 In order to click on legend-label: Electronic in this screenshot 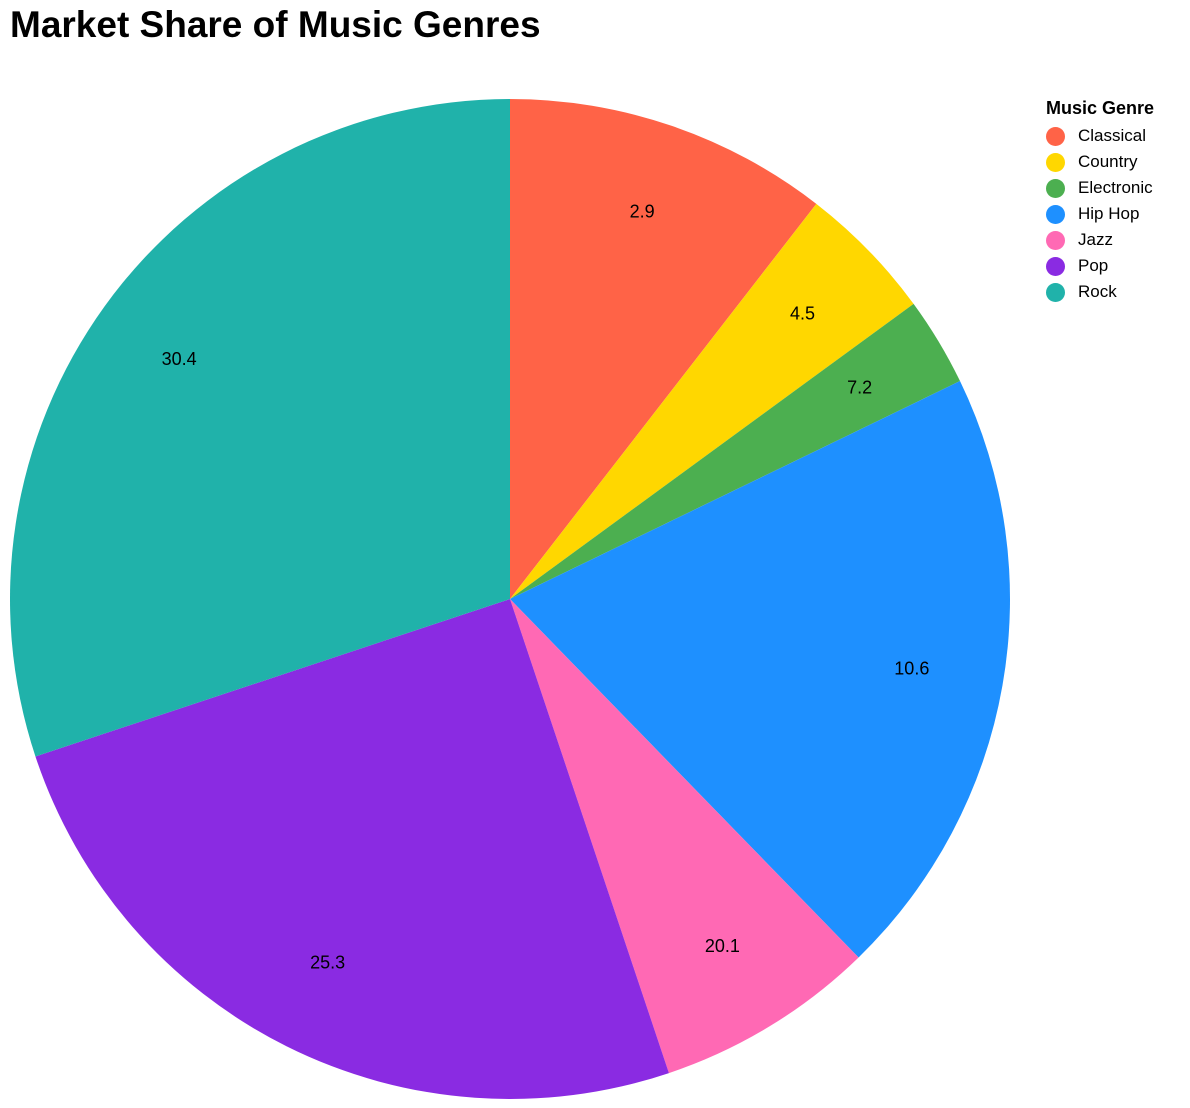, I will do `click(1115, 187)`.